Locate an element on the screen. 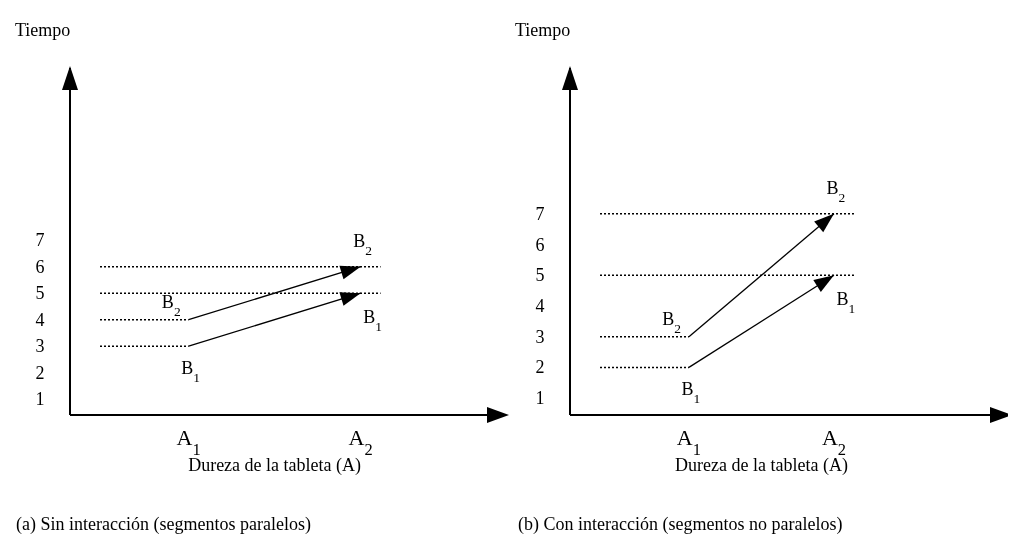 This screenshot has width=1009, height=537. text: (b) Con interacción (segmentos no paralelos) is located at coordinates (680, 524).